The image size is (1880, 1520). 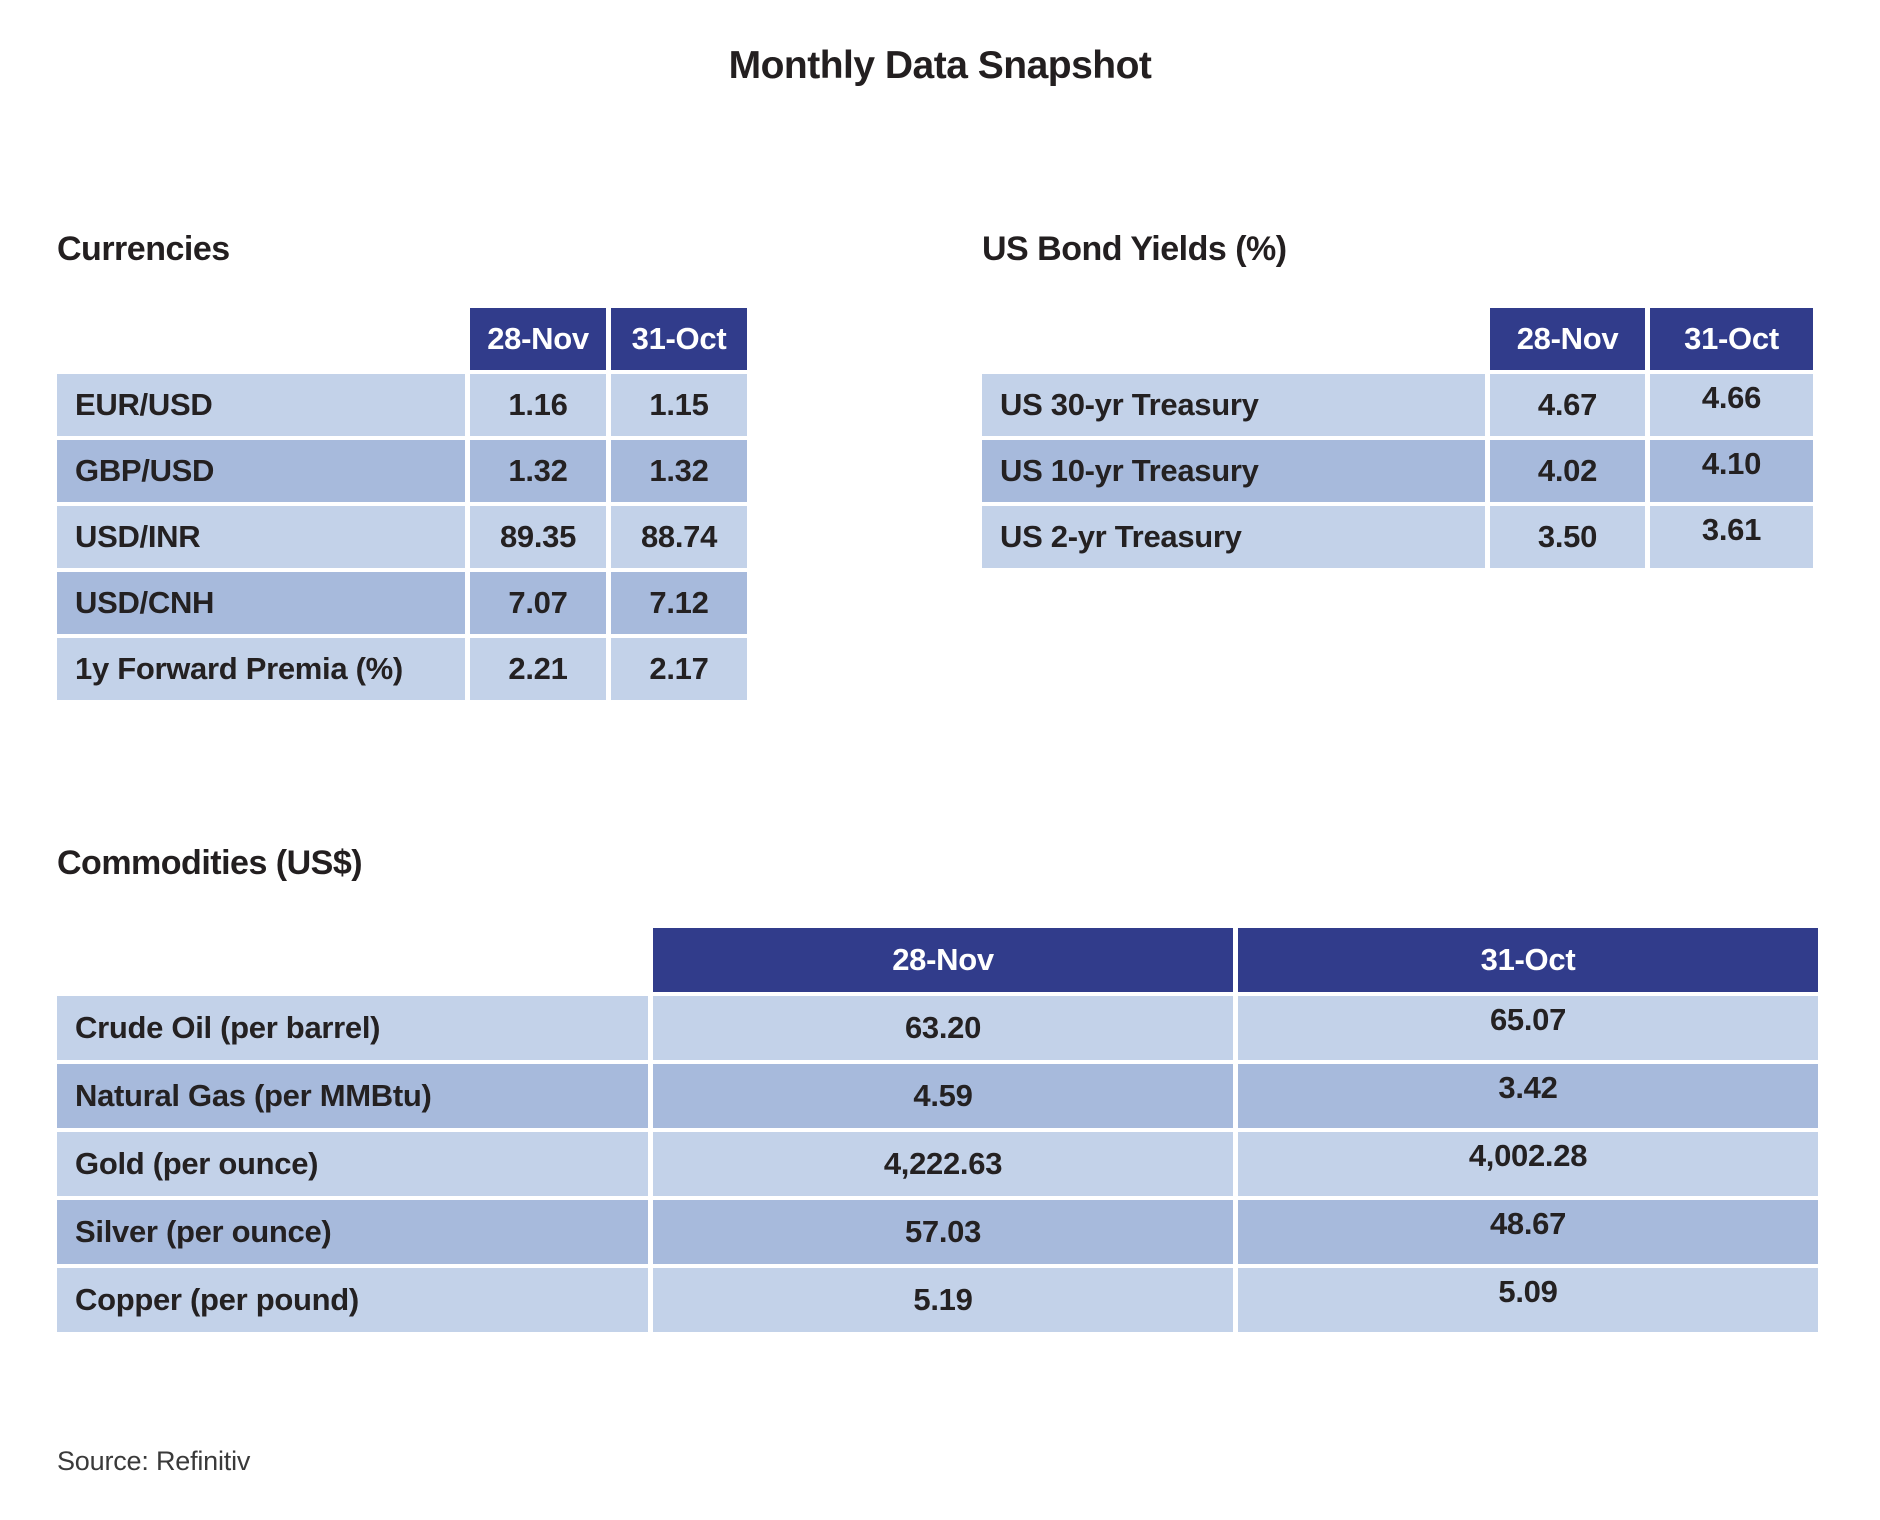 I want to click on bond-yields-cell-value: 4.66, so click(x=1731, y=405).